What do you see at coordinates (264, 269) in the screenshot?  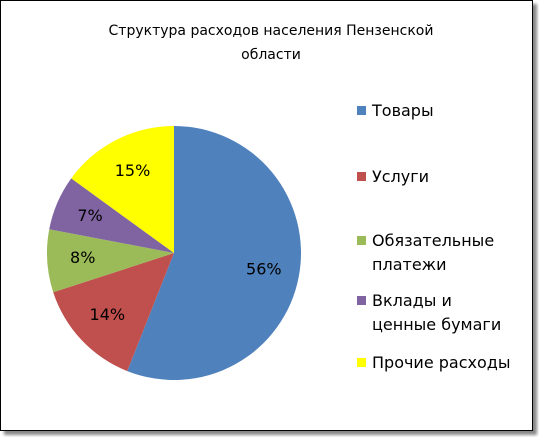 I see `data-label: 56%` at bounding box center [264, 269].